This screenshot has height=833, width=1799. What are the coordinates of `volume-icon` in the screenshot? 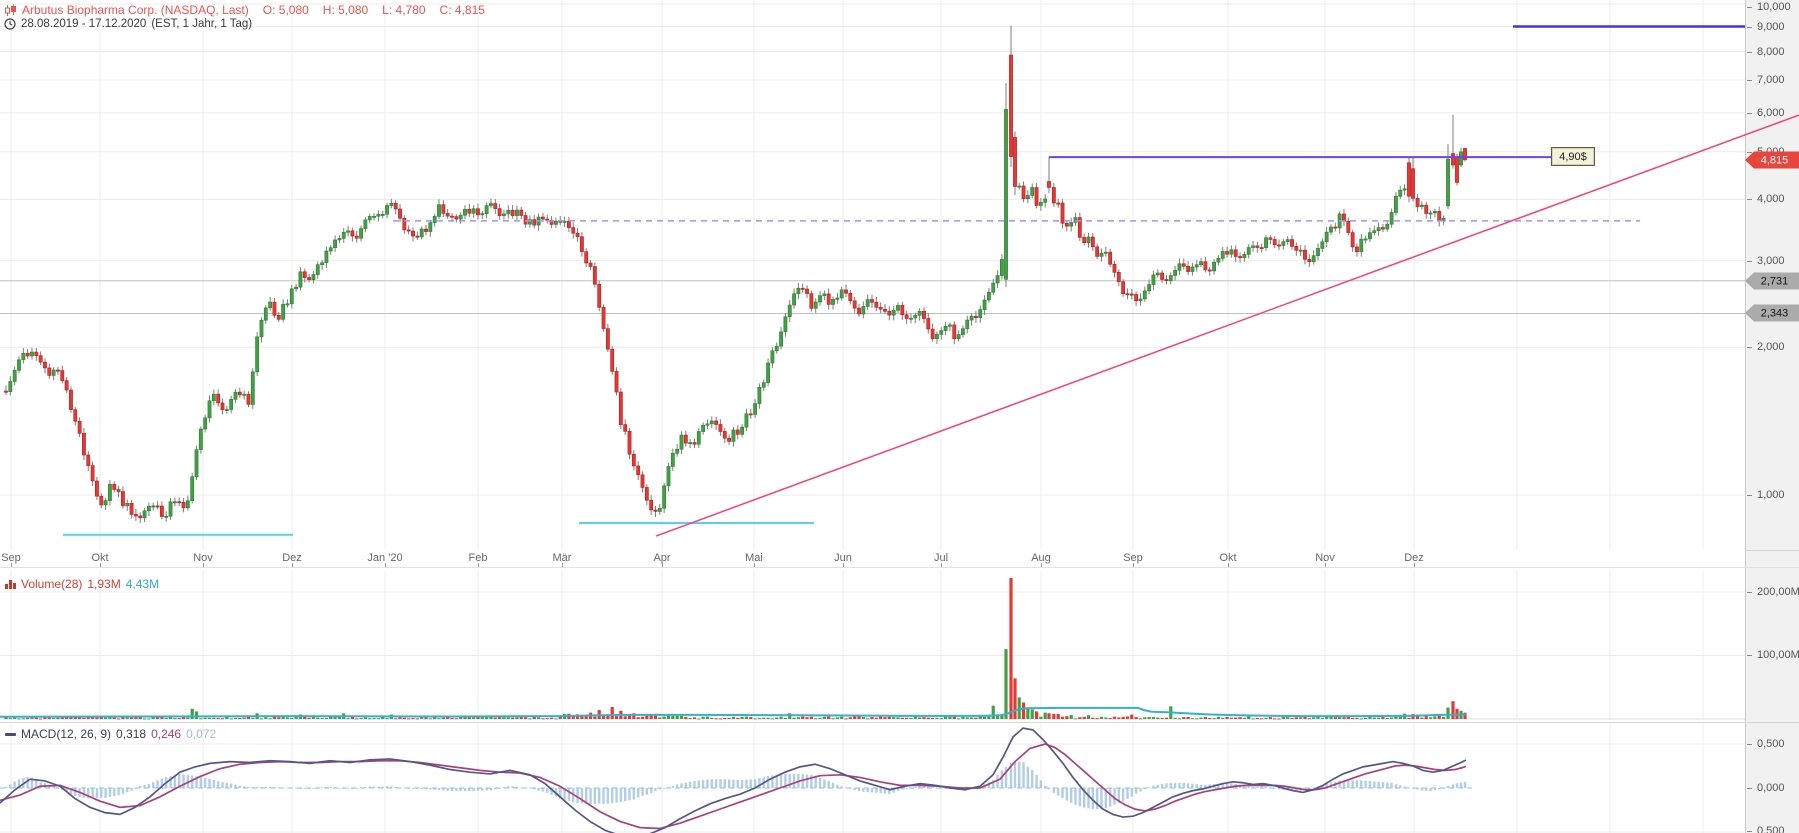 It's located at (10, 584).